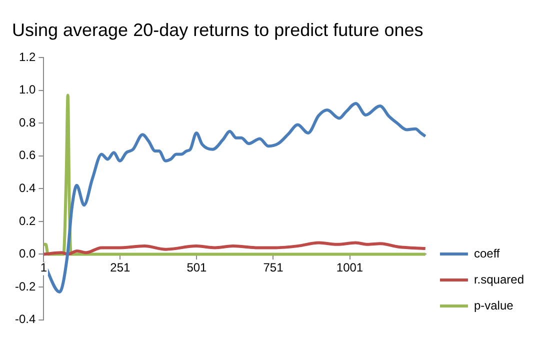 This screenshot has height=338, width=546. What do you see at coordinates (494, 305) in the screenshot?
I see `legend-label: p-value` at bounding box center [494, 305].